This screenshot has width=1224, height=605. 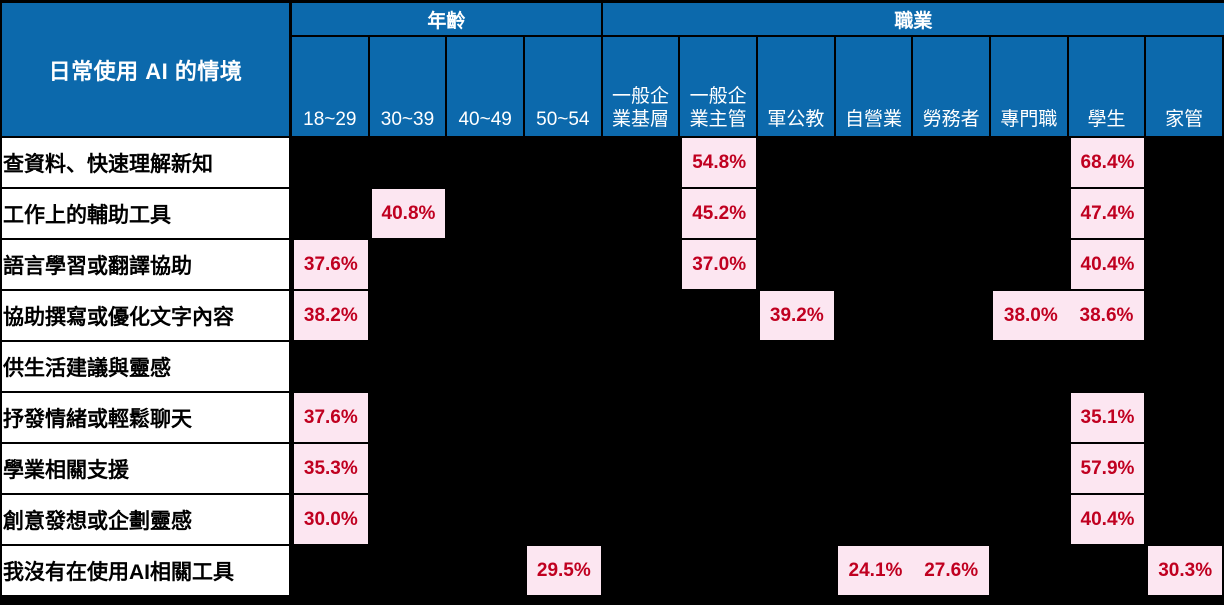 What do you see at coordinates (147, 571) in the screenshot?
I see `row-label: 我沒有在使用AI相關工具` at bounding box center [147, 571].